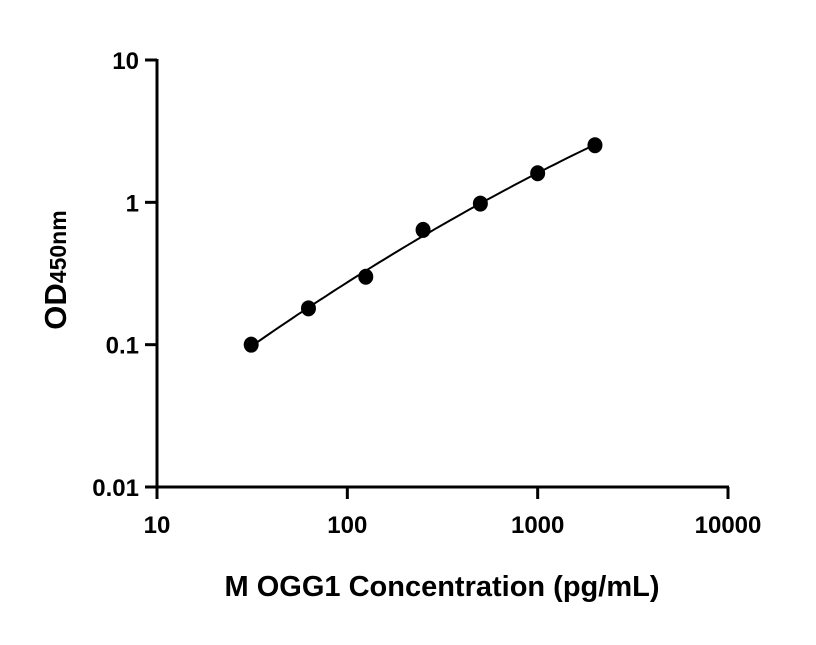 The image size is (816, 645). I want to click on x-tick-label: 10000, so click(728, 525).